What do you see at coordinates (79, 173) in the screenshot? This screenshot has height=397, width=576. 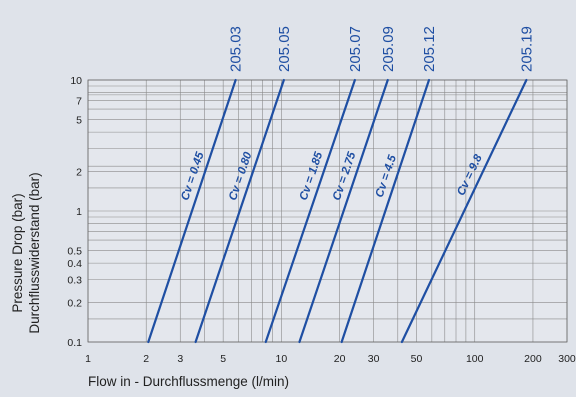 I see `y-tick-label: 2` at bounding box center [79, 173].